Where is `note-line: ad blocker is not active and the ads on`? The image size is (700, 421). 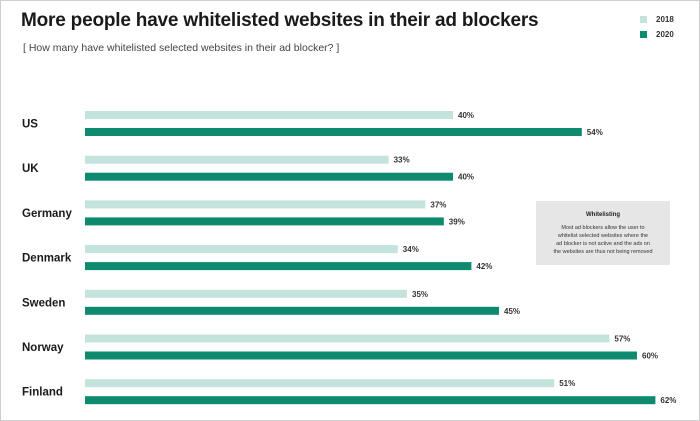 note-line: ad blocker is not active and the ads on is located at coordinates (603, 244).